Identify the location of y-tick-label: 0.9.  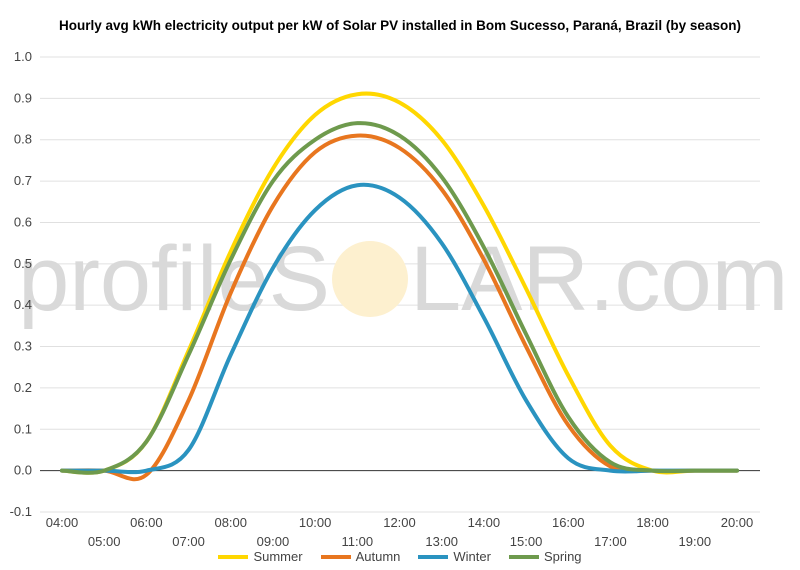
(23, 97).